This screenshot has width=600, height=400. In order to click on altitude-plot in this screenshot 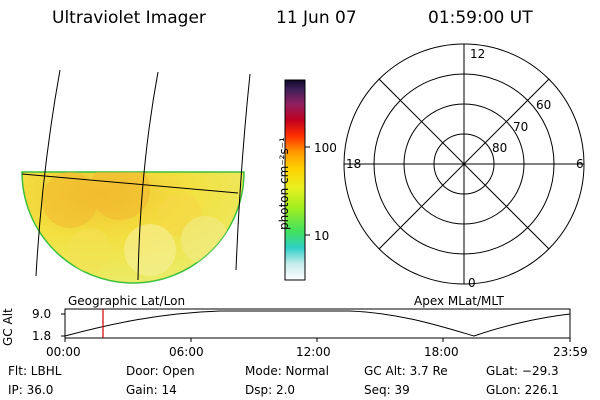, I will do `click(316, 325)`.